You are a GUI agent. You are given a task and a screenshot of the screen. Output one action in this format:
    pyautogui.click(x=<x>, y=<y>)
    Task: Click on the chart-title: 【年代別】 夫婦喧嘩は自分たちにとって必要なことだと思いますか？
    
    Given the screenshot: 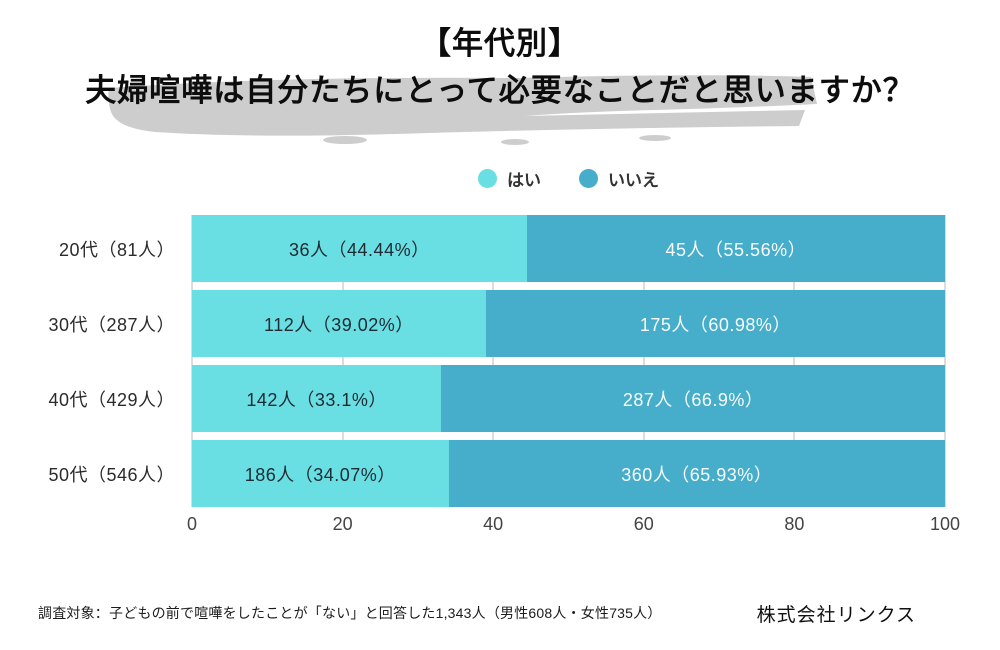 What is the action you would take?
    pyautogui.click(x=500, y=67)
    